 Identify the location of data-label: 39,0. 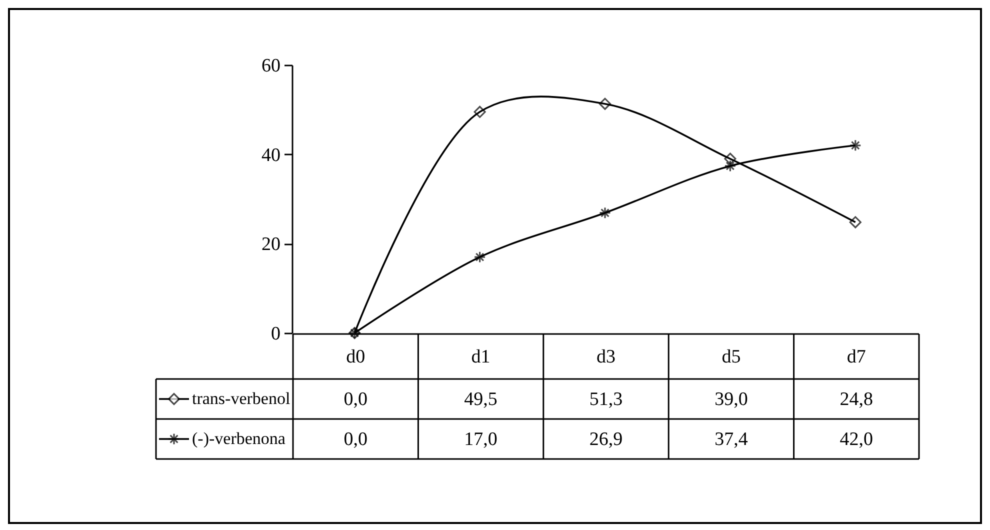
(731, 399).